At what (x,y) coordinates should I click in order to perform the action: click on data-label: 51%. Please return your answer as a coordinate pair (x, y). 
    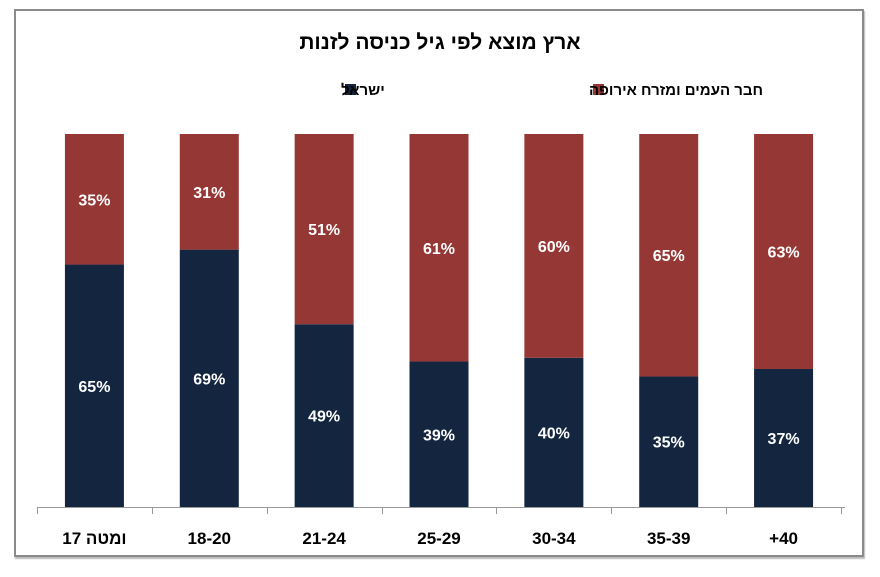
    Looking at the image, I should click on (324, 230).